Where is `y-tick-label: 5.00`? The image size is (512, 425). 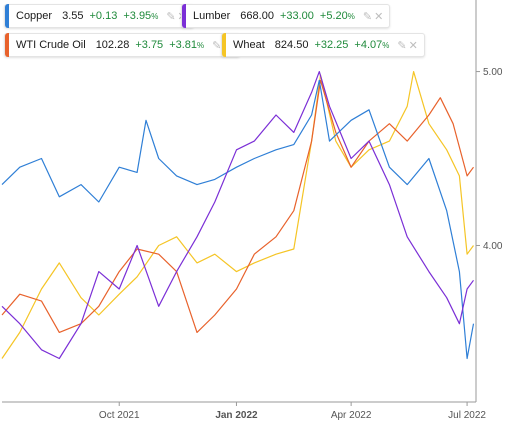 y-tick-label: 5.00 is located at coordinates (493, 72).